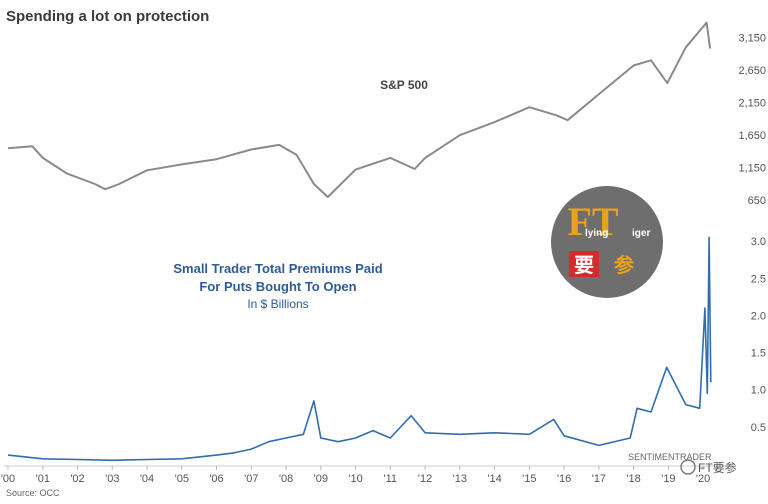 This screenshot has height=504, width=768. I want to click on sp500-y-tick-label: 1,650, so click(752, 136).